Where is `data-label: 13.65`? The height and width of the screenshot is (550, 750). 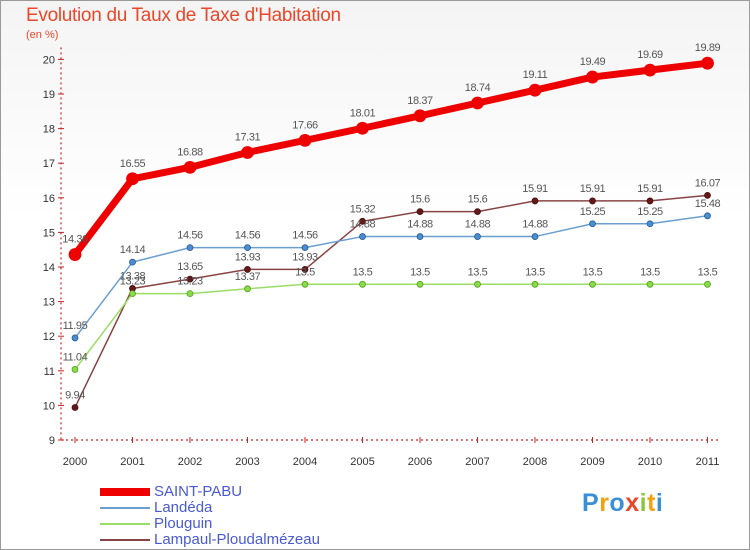 data-label: 13.65 is located at coordinates (190, 267).